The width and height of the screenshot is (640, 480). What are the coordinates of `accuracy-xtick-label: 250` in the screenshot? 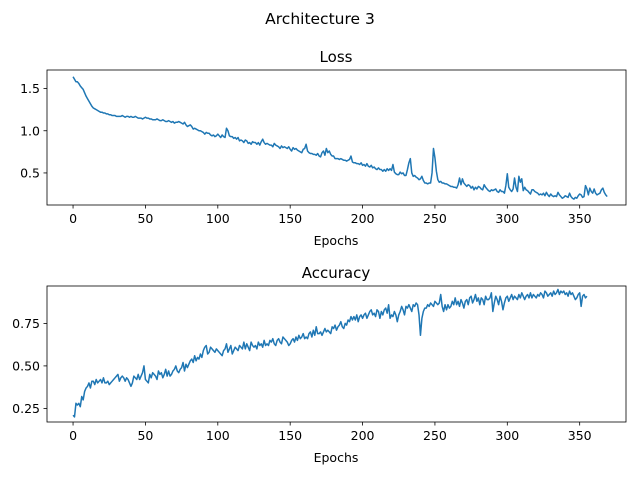 It's located at (435, 435).